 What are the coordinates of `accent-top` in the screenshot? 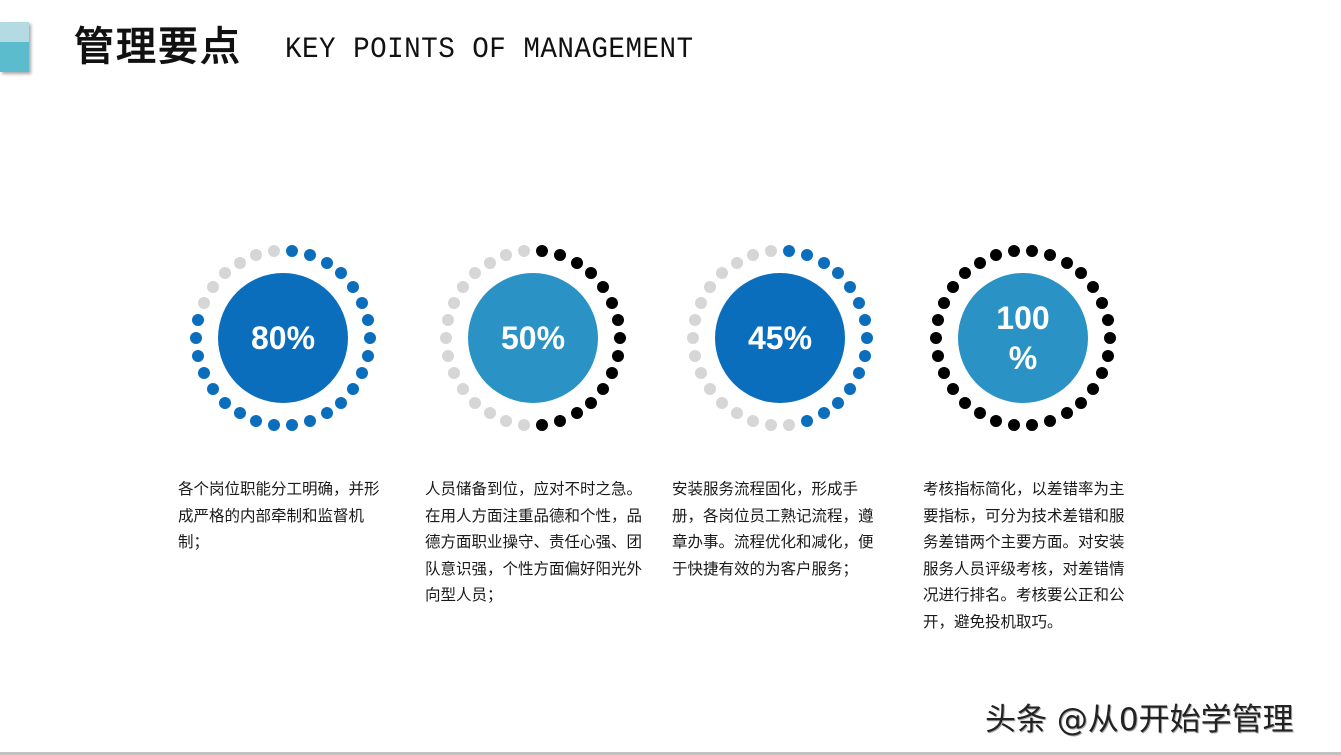 It's located at (14, 32).